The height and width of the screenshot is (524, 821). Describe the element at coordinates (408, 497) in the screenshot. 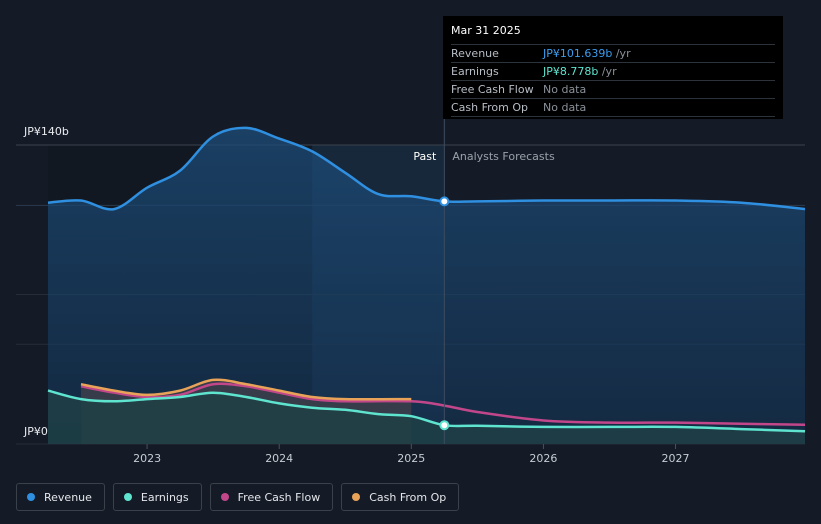

I see `legend-label: Cash From Op` at that location.